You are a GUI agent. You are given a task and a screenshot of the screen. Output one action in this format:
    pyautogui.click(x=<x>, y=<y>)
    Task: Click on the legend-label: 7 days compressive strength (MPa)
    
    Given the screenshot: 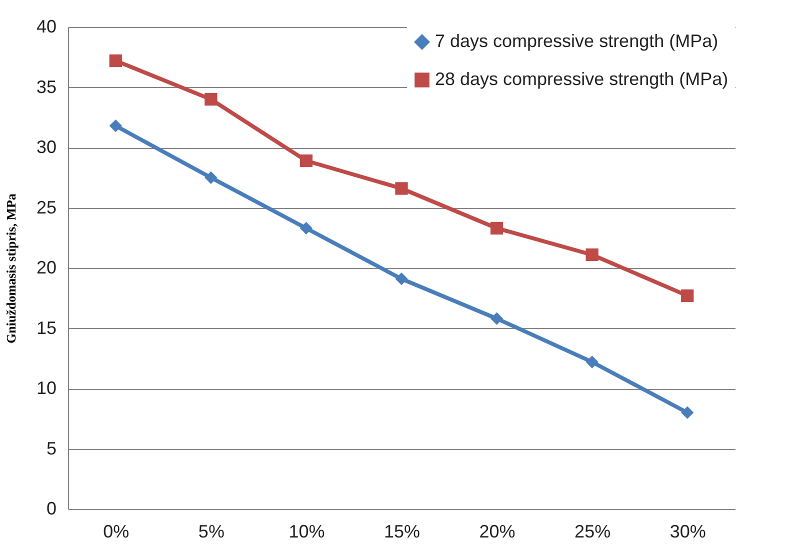 What is the action you would take?
    pyautogui.click(x=576, y=41)
    